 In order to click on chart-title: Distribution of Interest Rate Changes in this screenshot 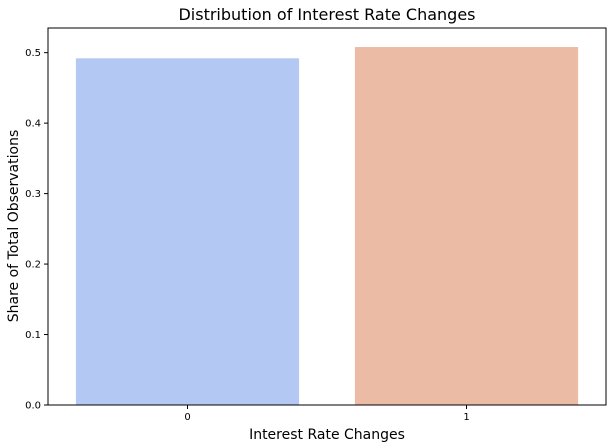, I will do `click(326, 14)`.